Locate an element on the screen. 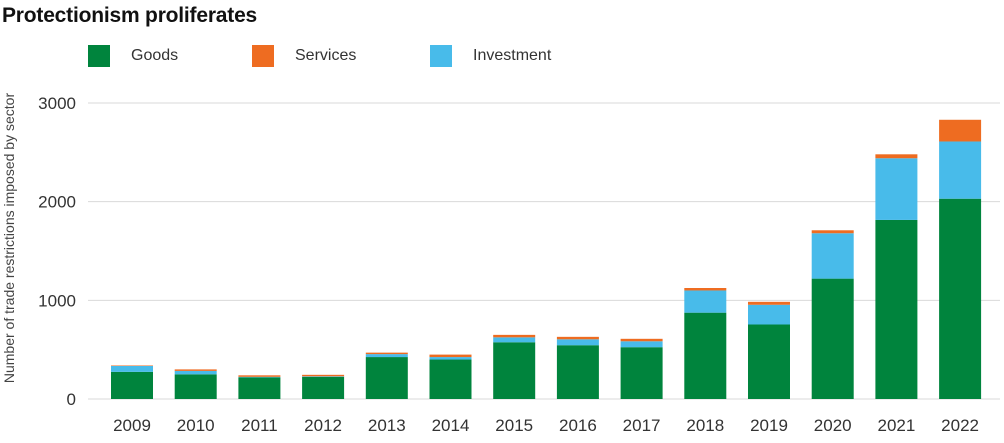  x-tick-label: 2018 is located at coordinates (705, 425).